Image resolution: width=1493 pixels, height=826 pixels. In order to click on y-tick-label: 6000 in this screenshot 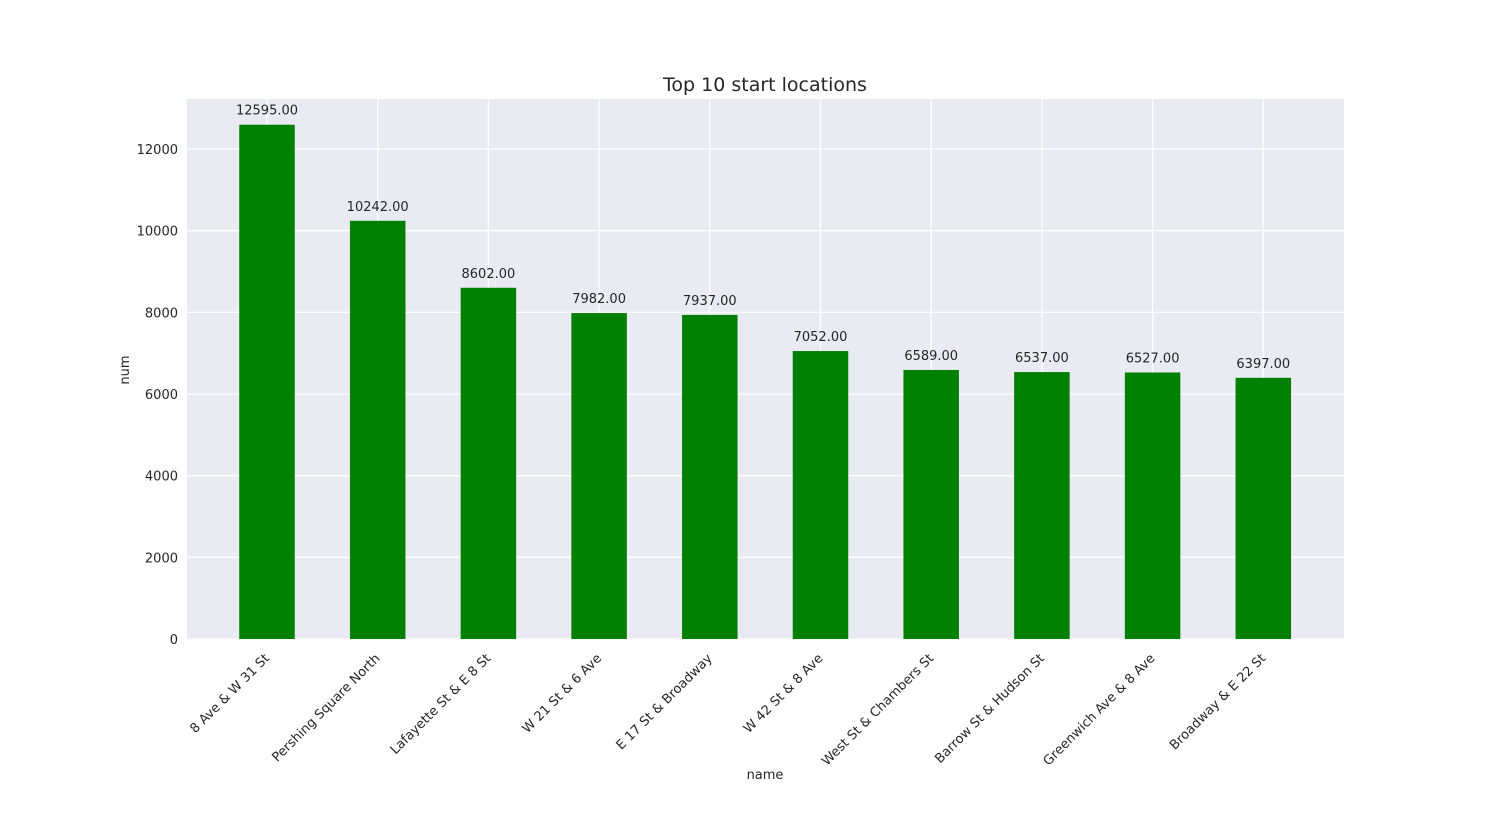, I will do `click(161, 395)`.